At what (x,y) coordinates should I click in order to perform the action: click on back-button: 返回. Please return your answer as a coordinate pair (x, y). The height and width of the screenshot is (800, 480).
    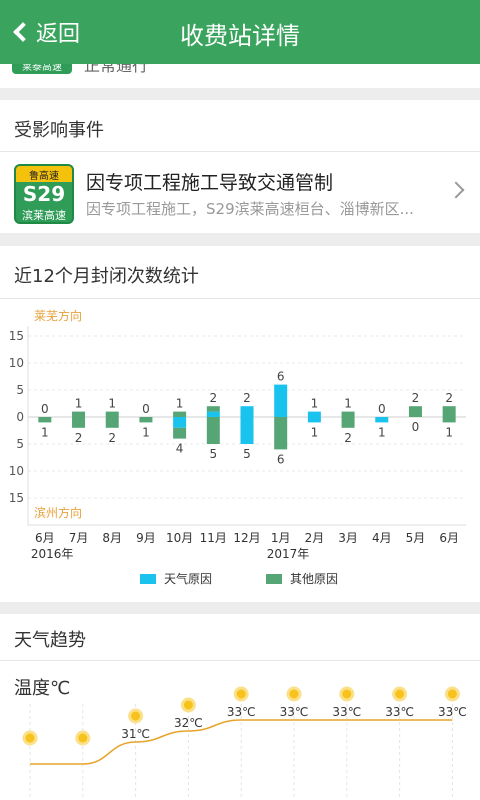
    Looking at the image, I should click on (44, 32).